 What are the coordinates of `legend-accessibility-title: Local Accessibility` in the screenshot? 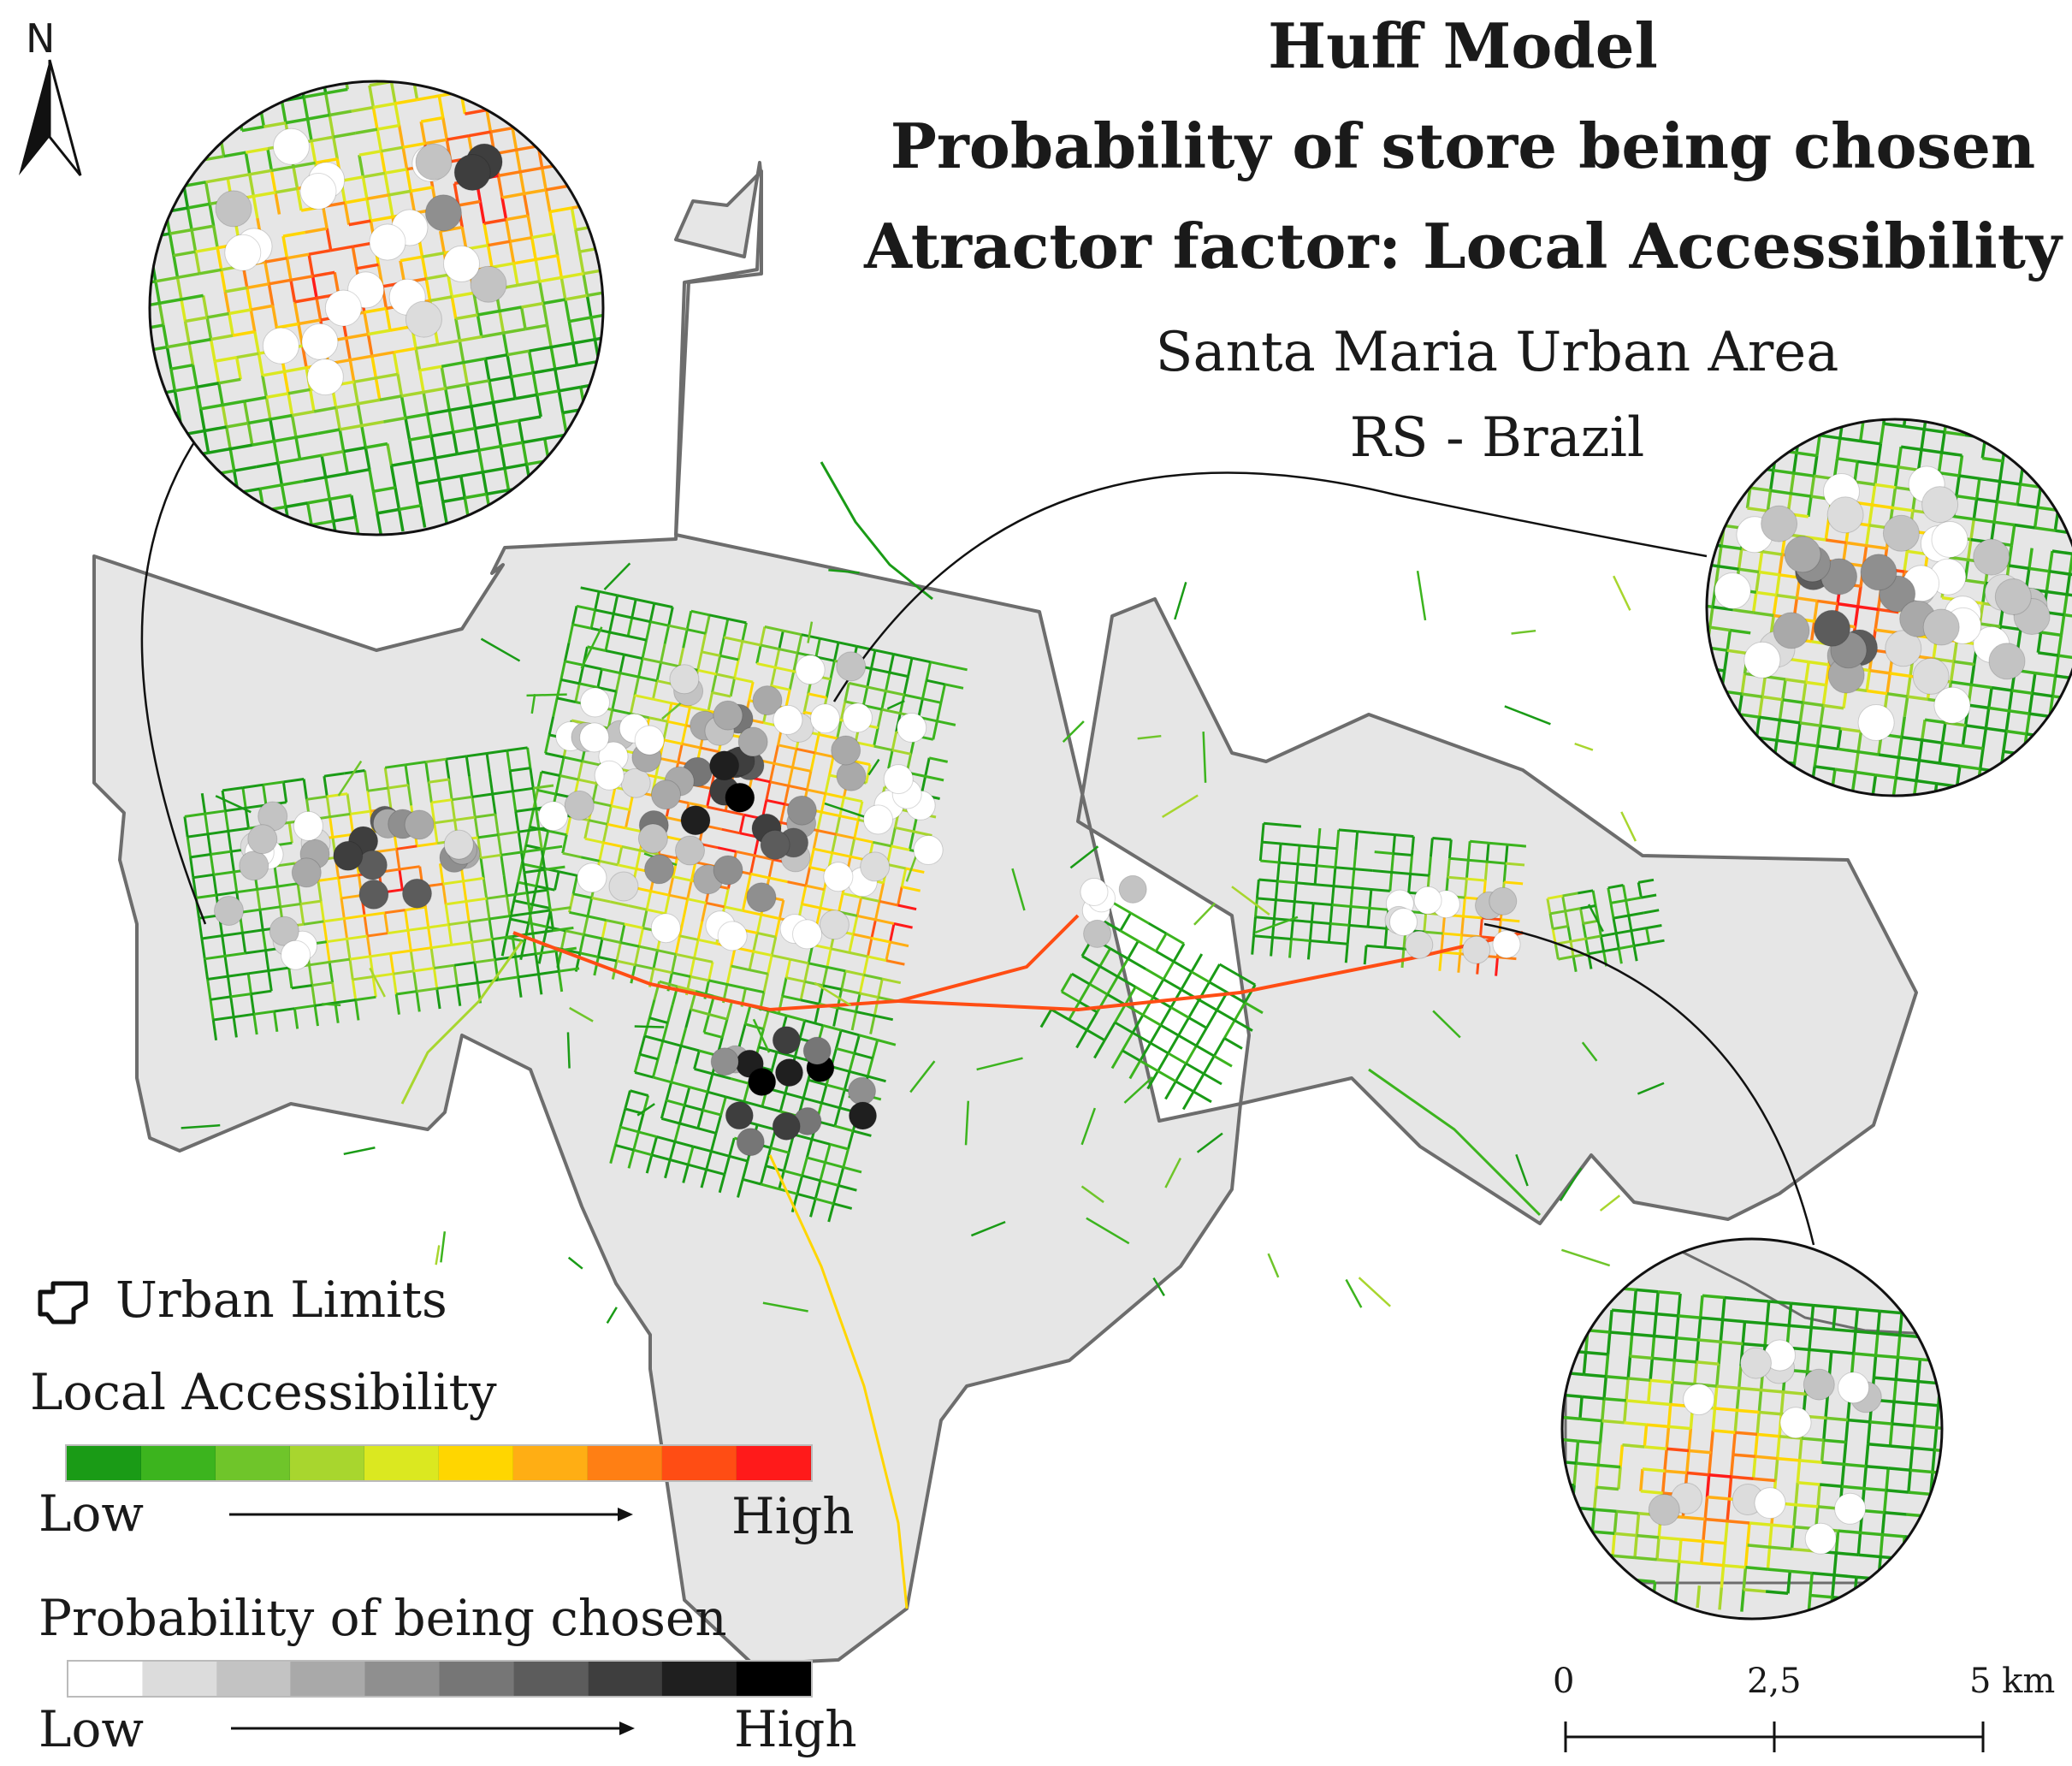 It's located at (263, 1392).